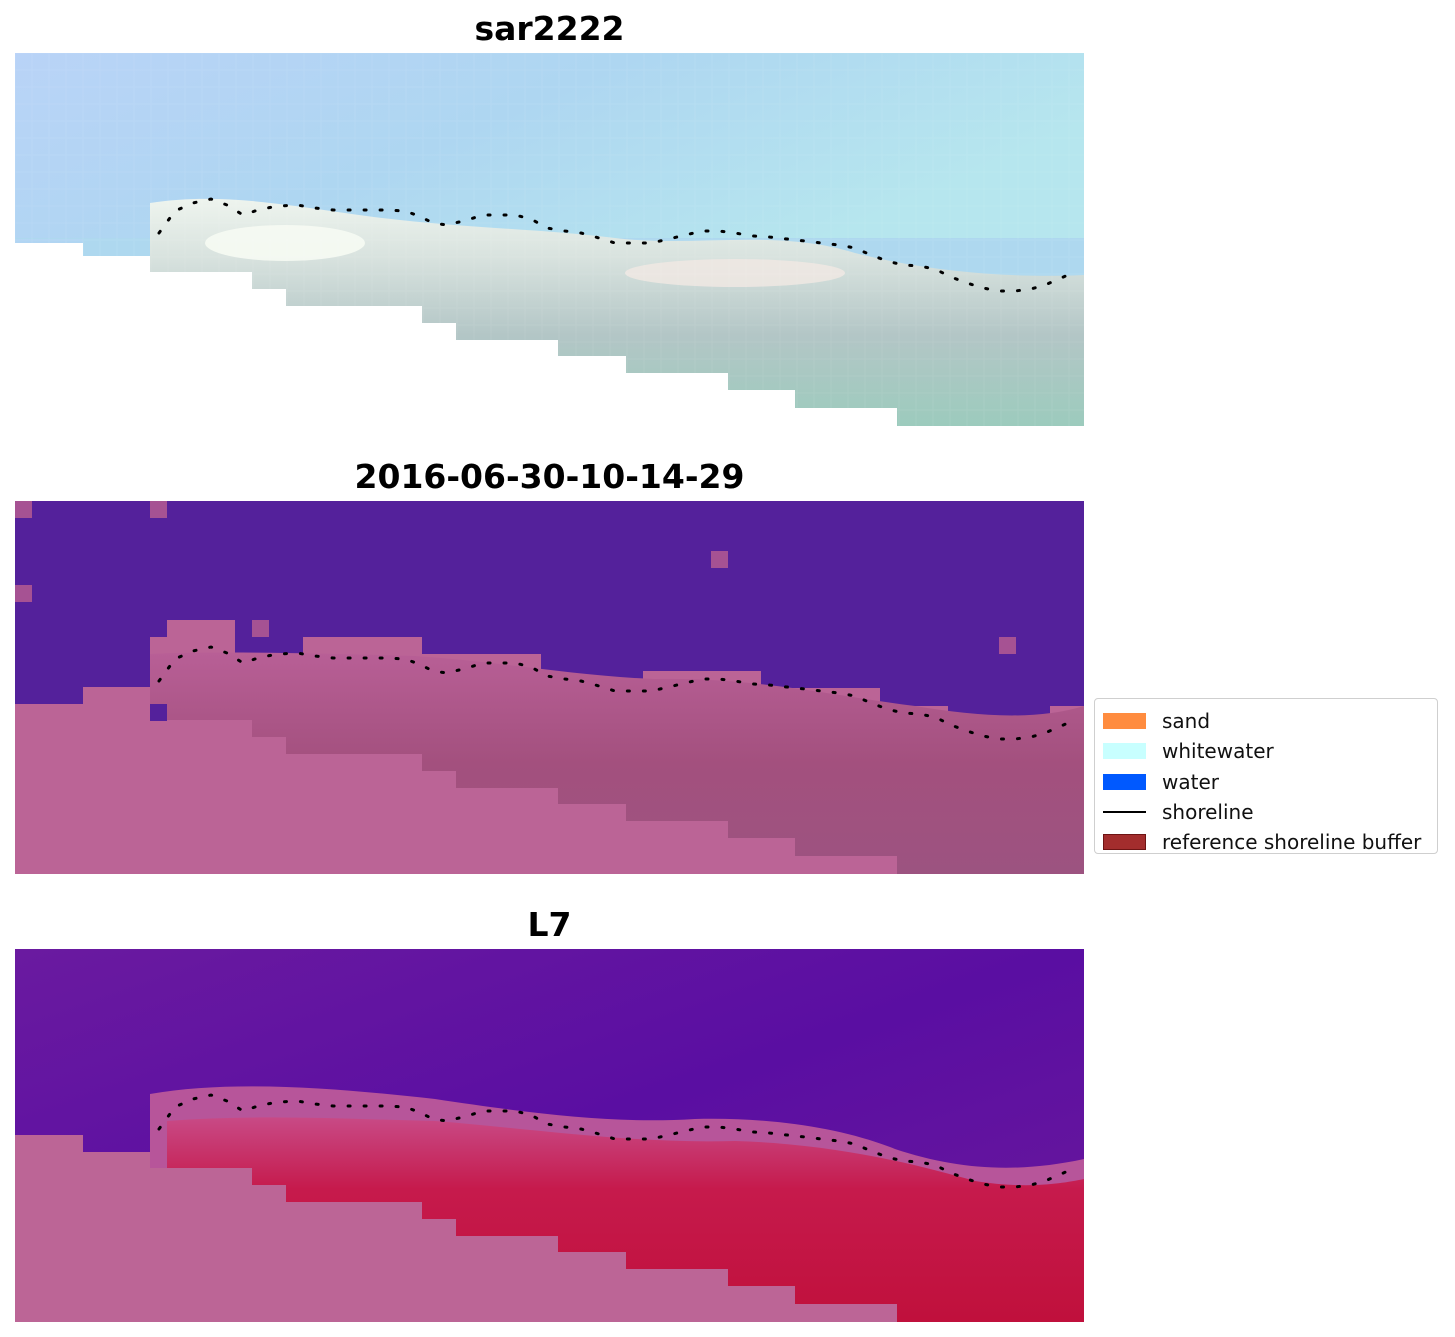 This screenshot has height=1337, width=1455. Describe the element at coordinates (1266, 812) in the screenshot. I see `legend-item-shoreline: shoreline` at that location.